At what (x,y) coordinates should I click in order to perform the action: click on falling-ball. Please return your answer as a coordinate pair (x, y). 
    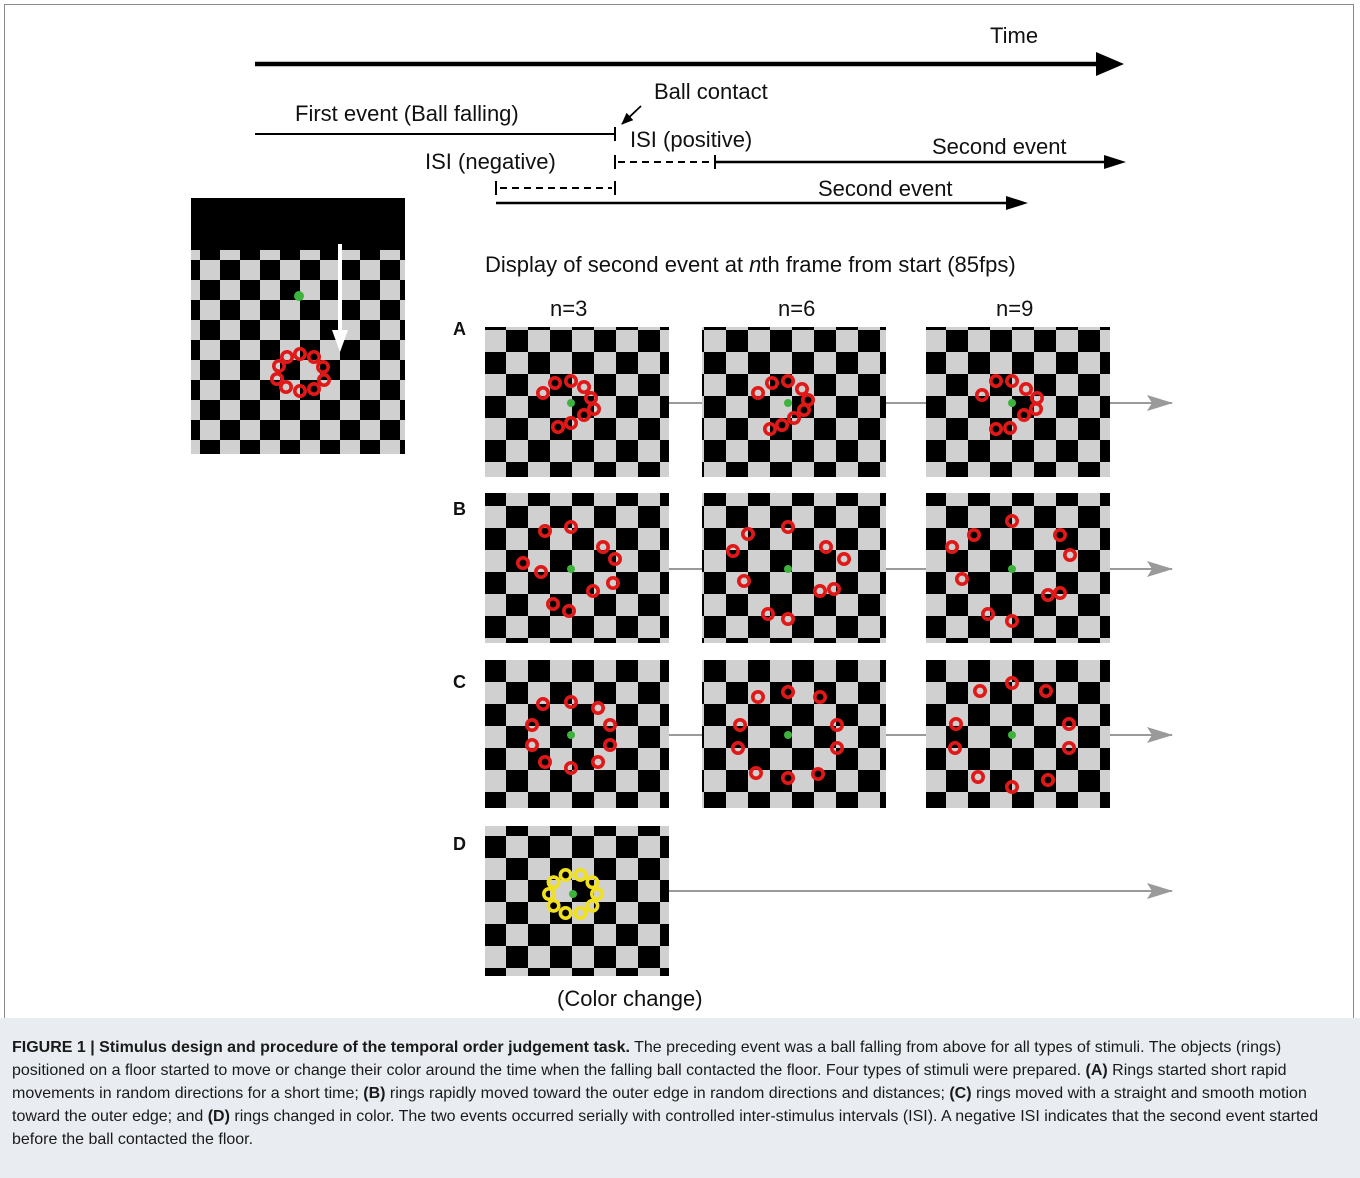
    Looking at the image, I should click on (299, 296).